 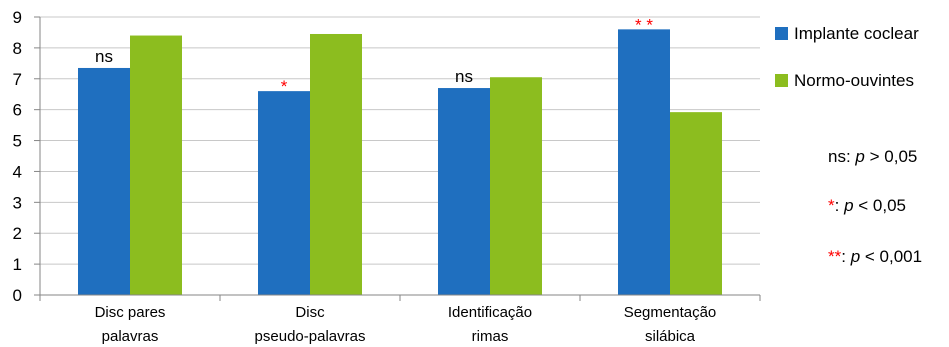 What do you see at coordinates (284, 86) in the screenshot?
I see `significance-label: *` at bounding box center [284, 86].